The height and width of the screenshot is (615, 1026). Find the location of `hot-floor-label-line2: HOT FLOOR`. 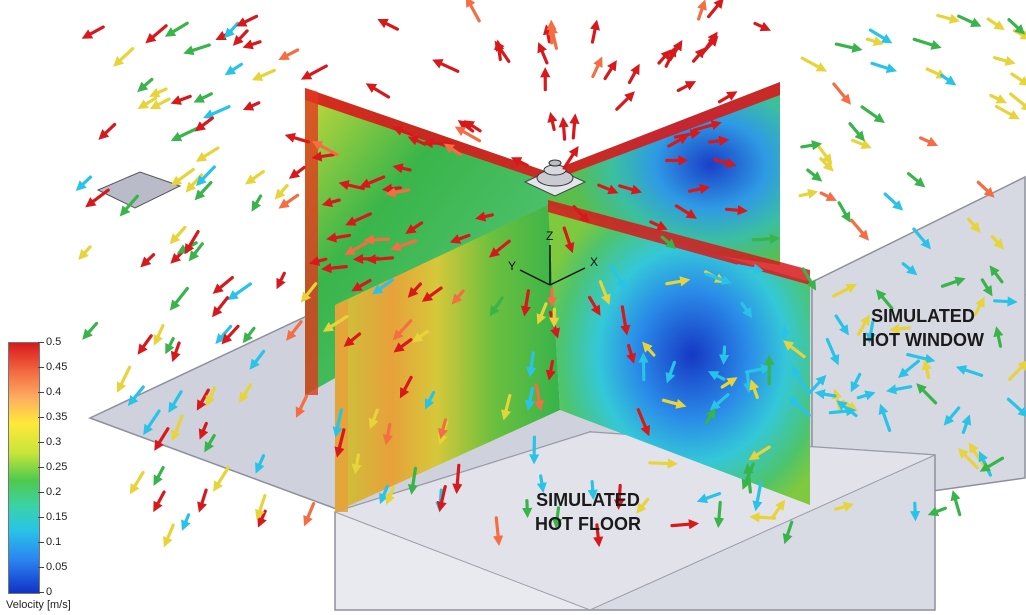

hot-floor-label-line2: HOT FLOOR is located at coordinates (588, 524).